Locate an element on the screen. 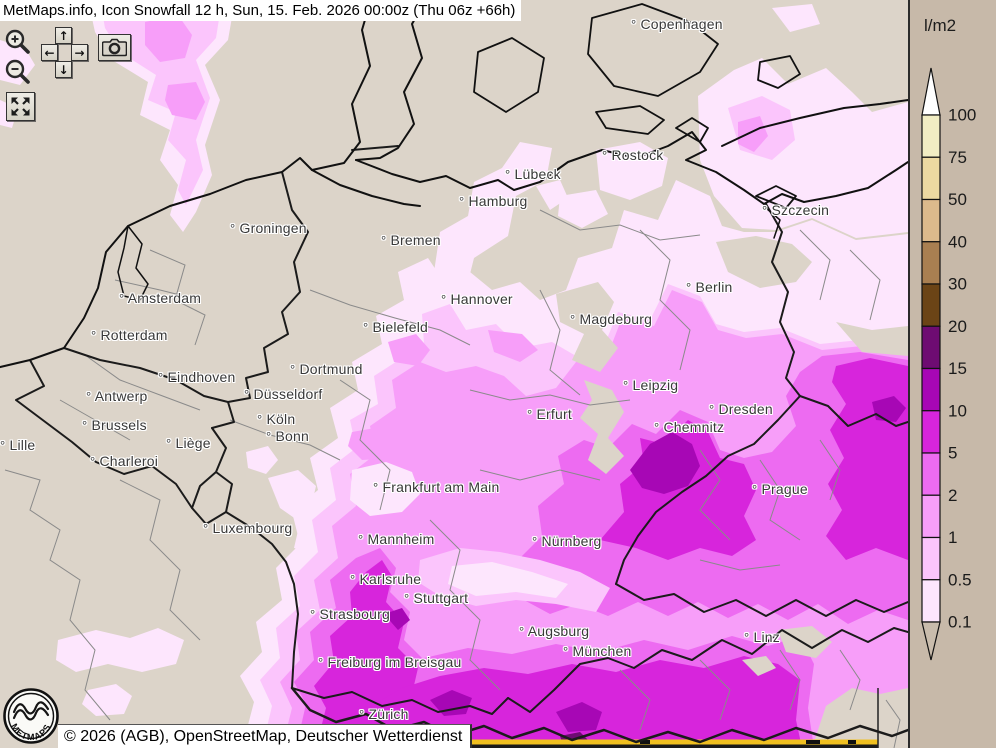 The height and width of the screenshot is (748, 996). city-label: ° Berlin is located at coordinates (709, 287).